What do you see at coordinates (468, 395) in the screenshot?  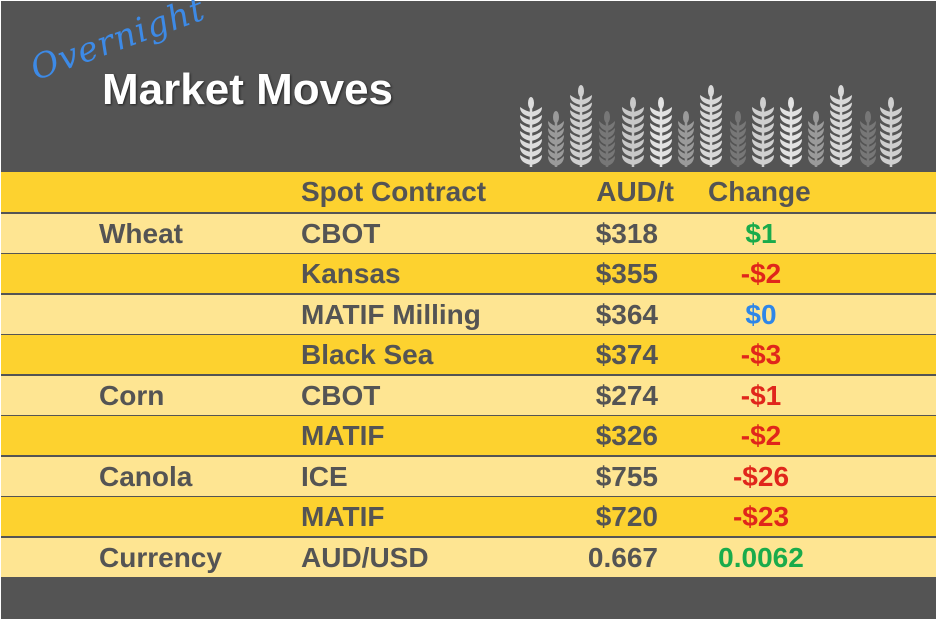 I see `table-row: Corn CBOT $274 -$1` at bounding box center [468, 395].